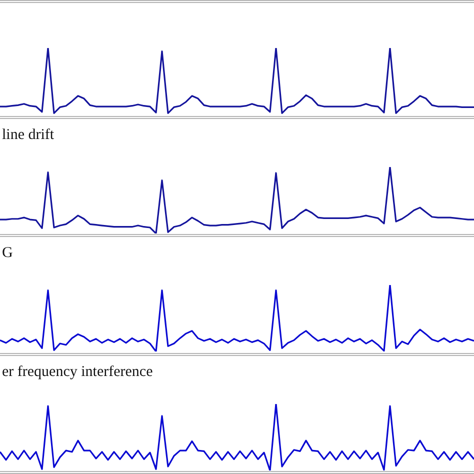 The image size is (474, 474). What do you see at coordinates (28, 135) in the screenshot?
I see `chart-title: line drift` at bounding box center [28, 135].